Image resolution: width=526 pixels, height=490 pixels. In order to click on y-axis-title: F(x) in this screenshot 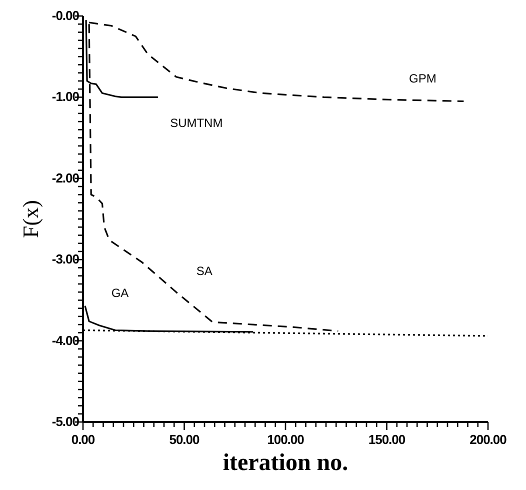, I will do `click(30, 219)`.